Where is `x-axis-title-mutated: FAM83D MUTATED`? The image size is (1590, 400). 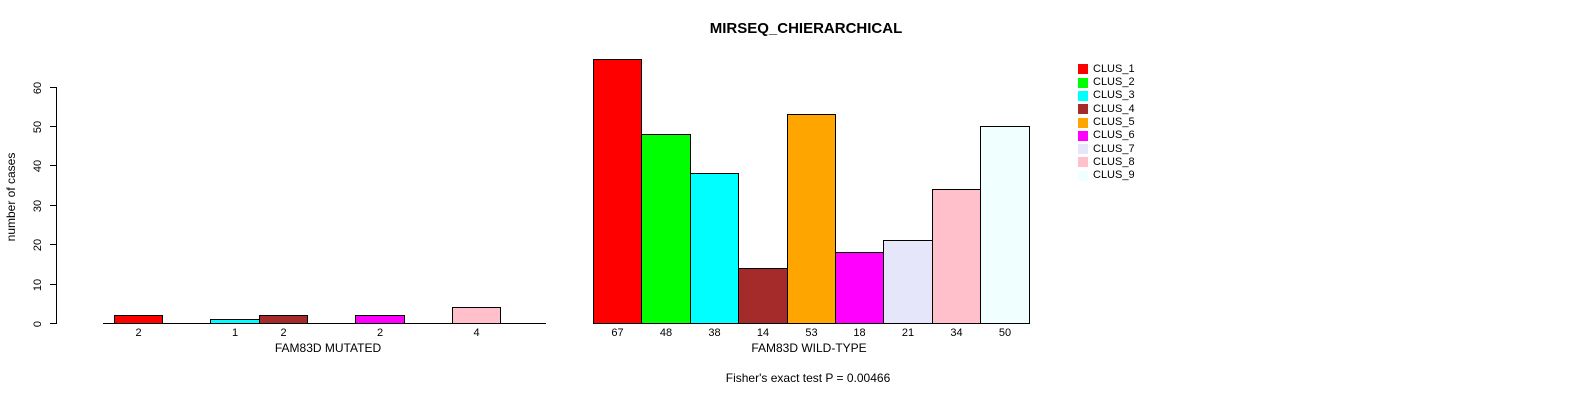
x-axis-title-mutated: FAM83D MUTATED is located at coordinates (328, 348).